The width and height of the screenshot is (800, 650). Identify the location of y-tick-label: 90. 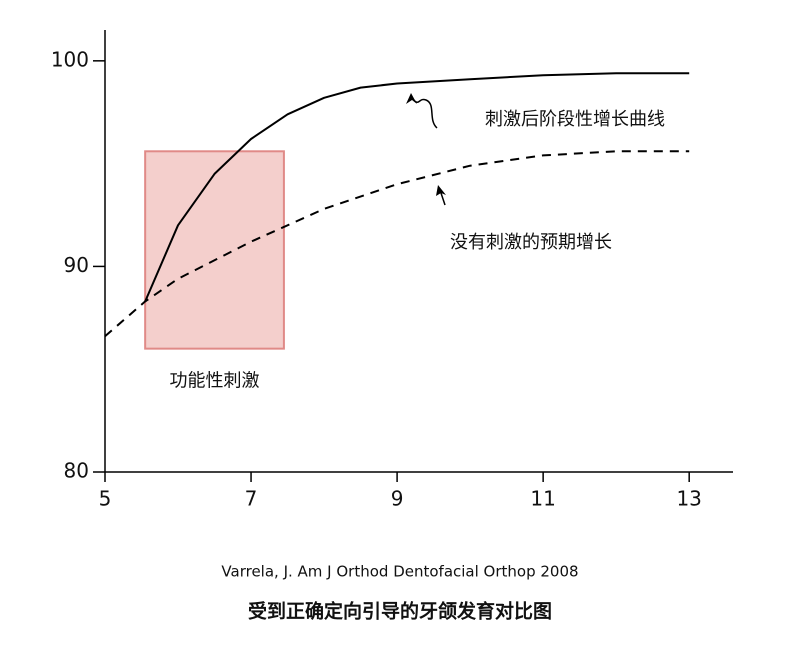
(76, 265).